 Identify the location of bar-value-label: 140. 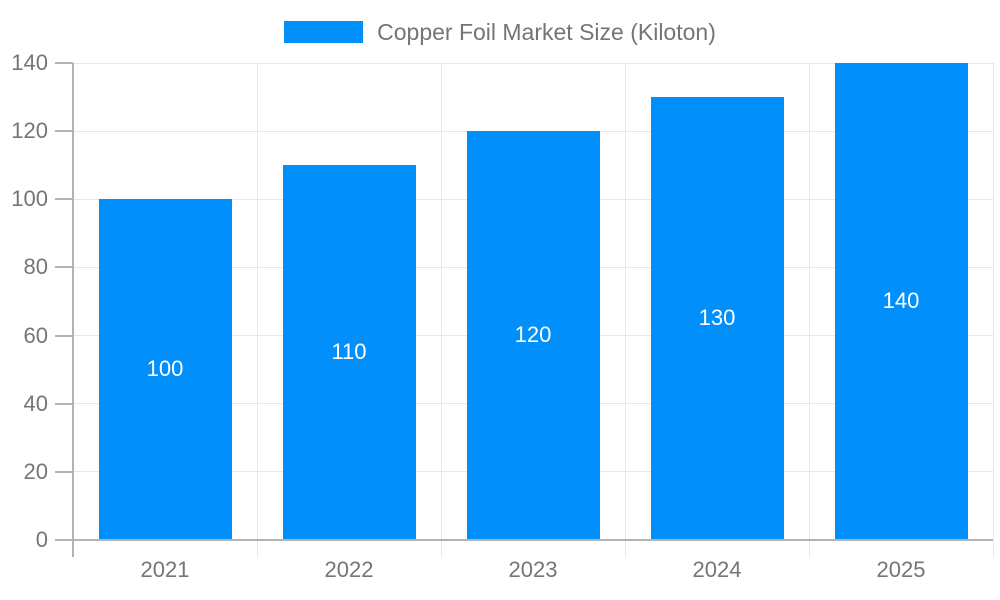
(901, 300).